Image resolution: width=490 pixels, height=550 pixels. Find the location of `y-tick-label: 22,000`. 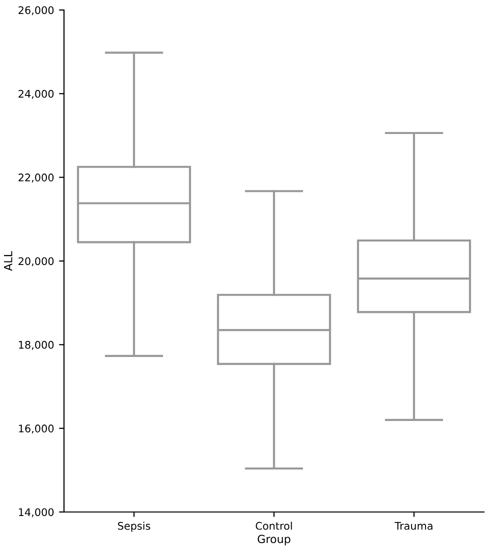

y-tick-label: 22,000 is located at coordinates (36, 178).